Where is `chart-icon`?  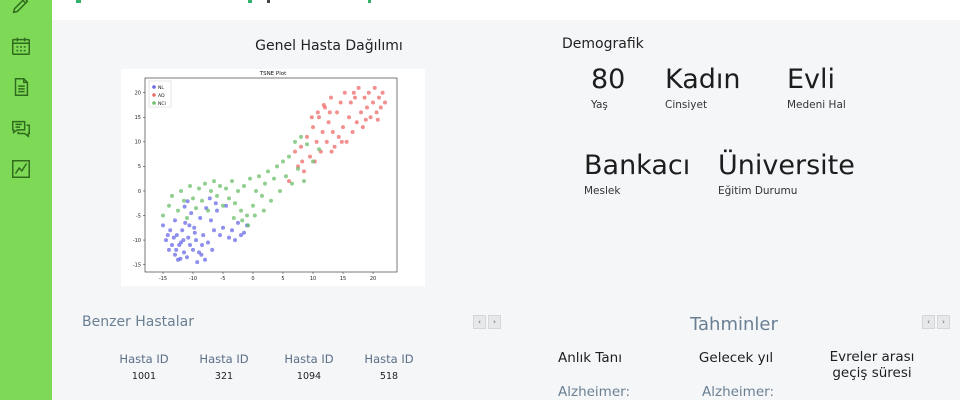 chart-icon is located at coordinates (21, 169).